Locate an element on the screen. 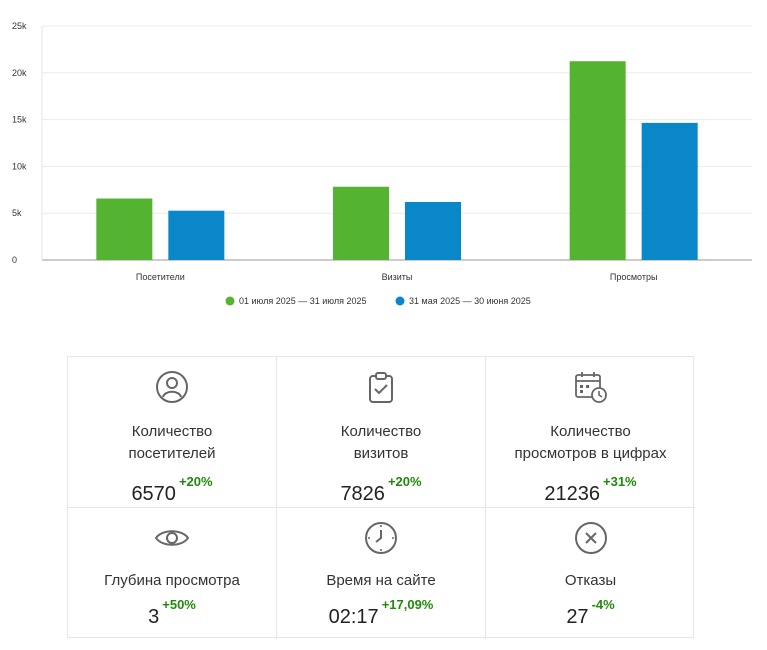  legend-label: 31 мая 2025 — 30 июня 2025 is located at coordinates (470, 301).